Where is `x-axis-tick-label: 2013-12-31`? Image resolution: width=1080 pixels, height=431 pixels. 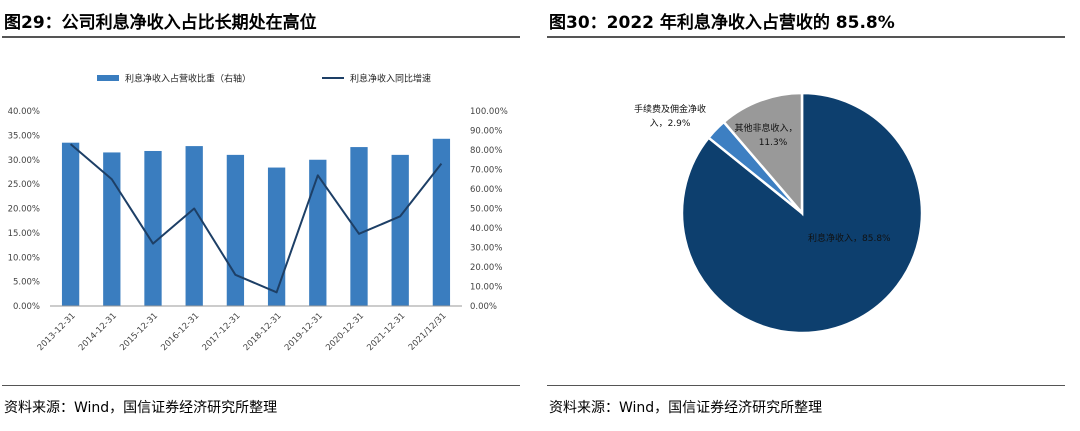 x-axis-tick-label: 2013-12-31 is located at coordinates (57, 332).